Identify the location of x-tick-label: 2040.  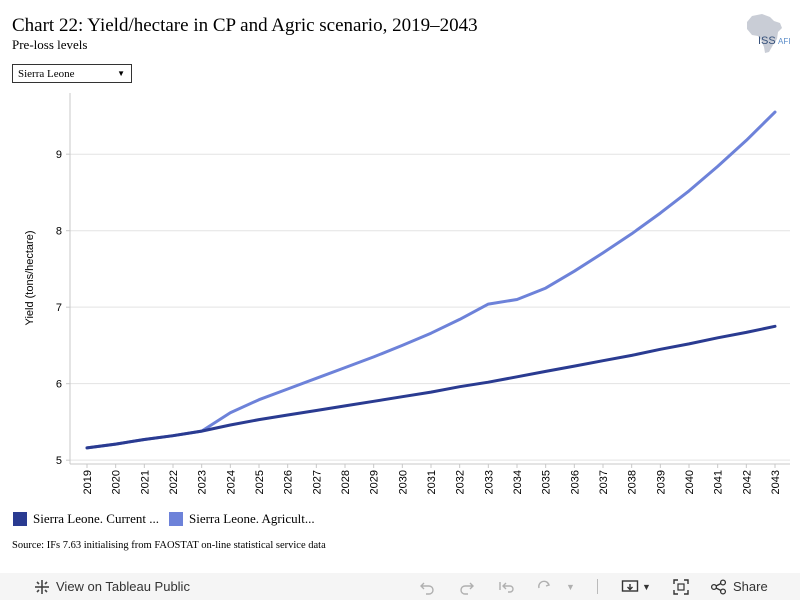
(690, 482).